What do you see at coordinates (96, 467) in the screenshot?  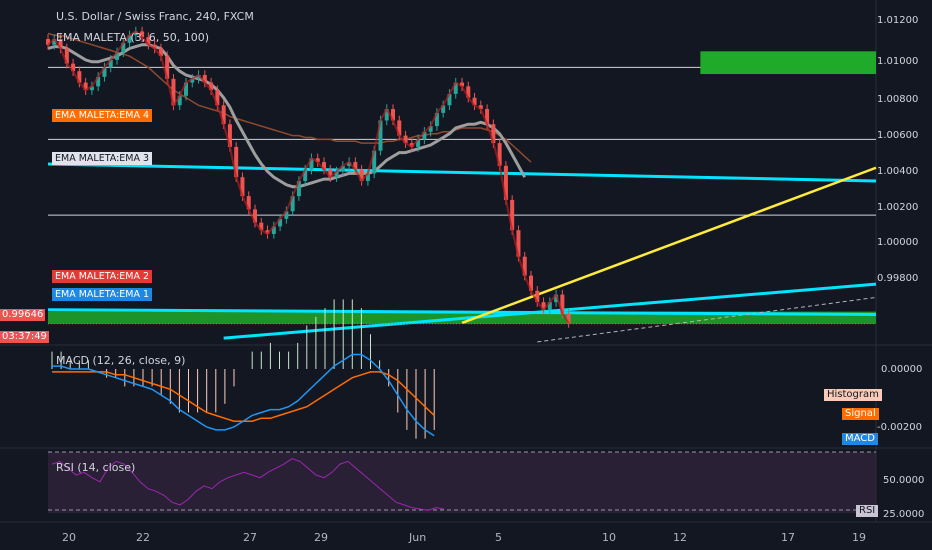 I see `rsi-indicator-label: RSI (14, close)` at bounding box center [96, 467].